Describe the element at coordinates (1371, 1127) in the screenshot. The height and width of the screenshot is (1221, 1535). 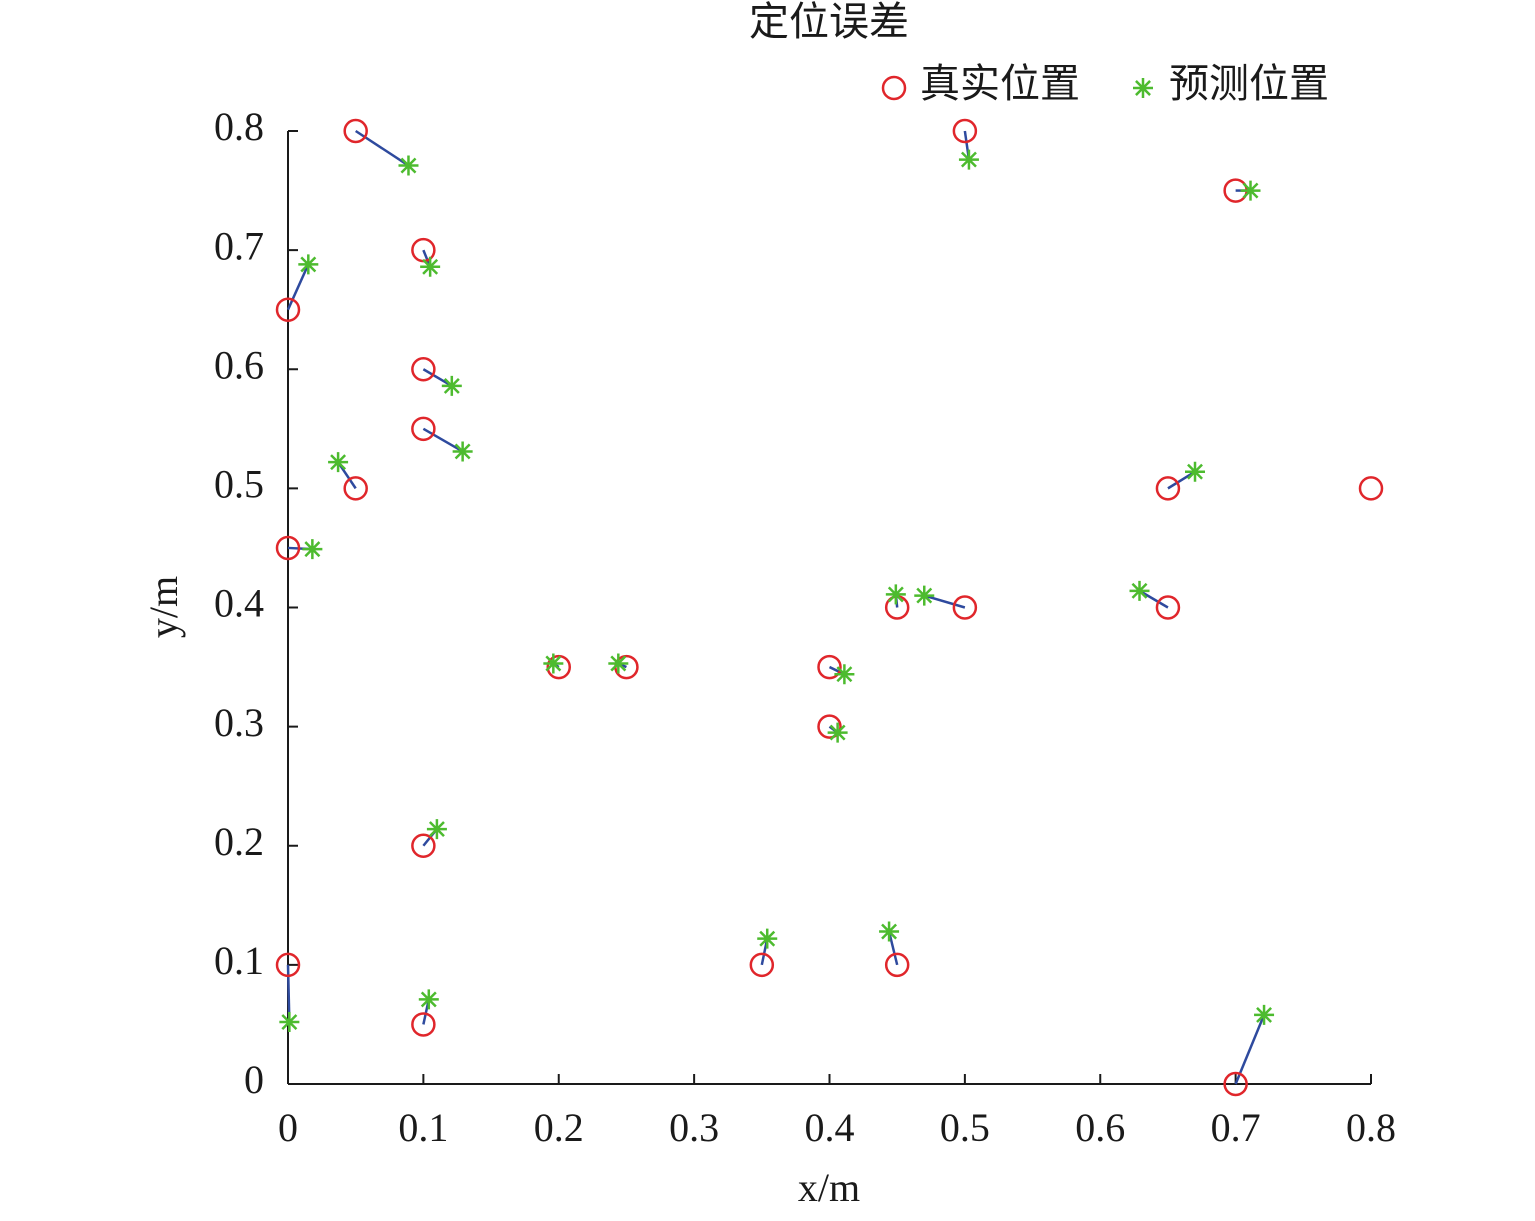
I see `x-tick-label: 0.8` at that location.